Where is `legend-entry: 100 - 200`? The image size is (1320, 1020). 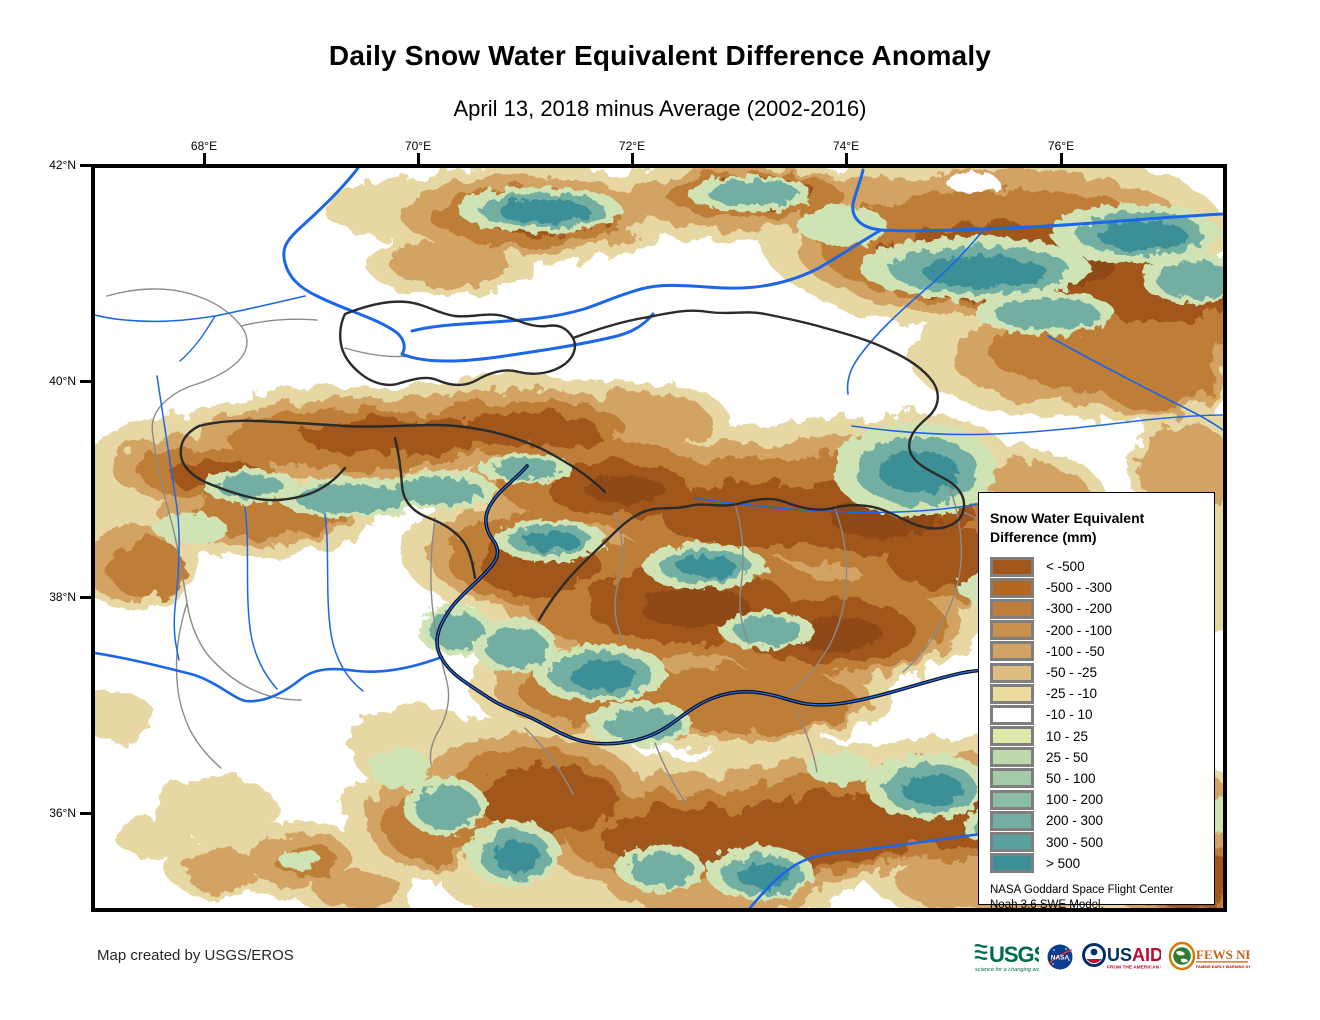 legend-entry: 100 - 200 is located at coordinates (1102, 799).